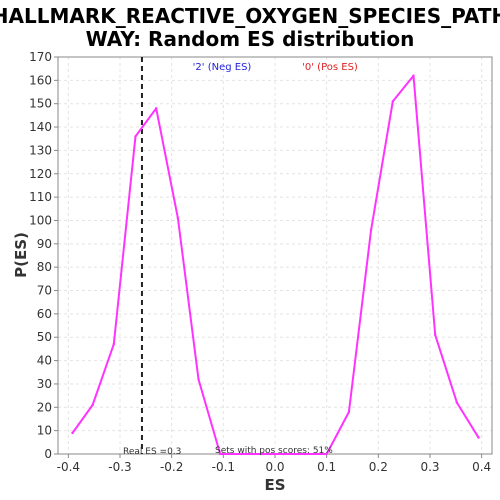  I want to click on y-tick-label: 20, so click(44, 407).